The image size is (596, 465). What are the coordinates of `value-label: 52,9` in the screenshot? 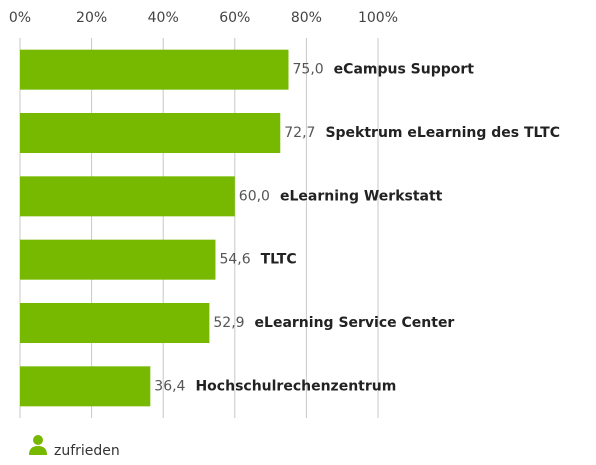 It's located at (228, 323).